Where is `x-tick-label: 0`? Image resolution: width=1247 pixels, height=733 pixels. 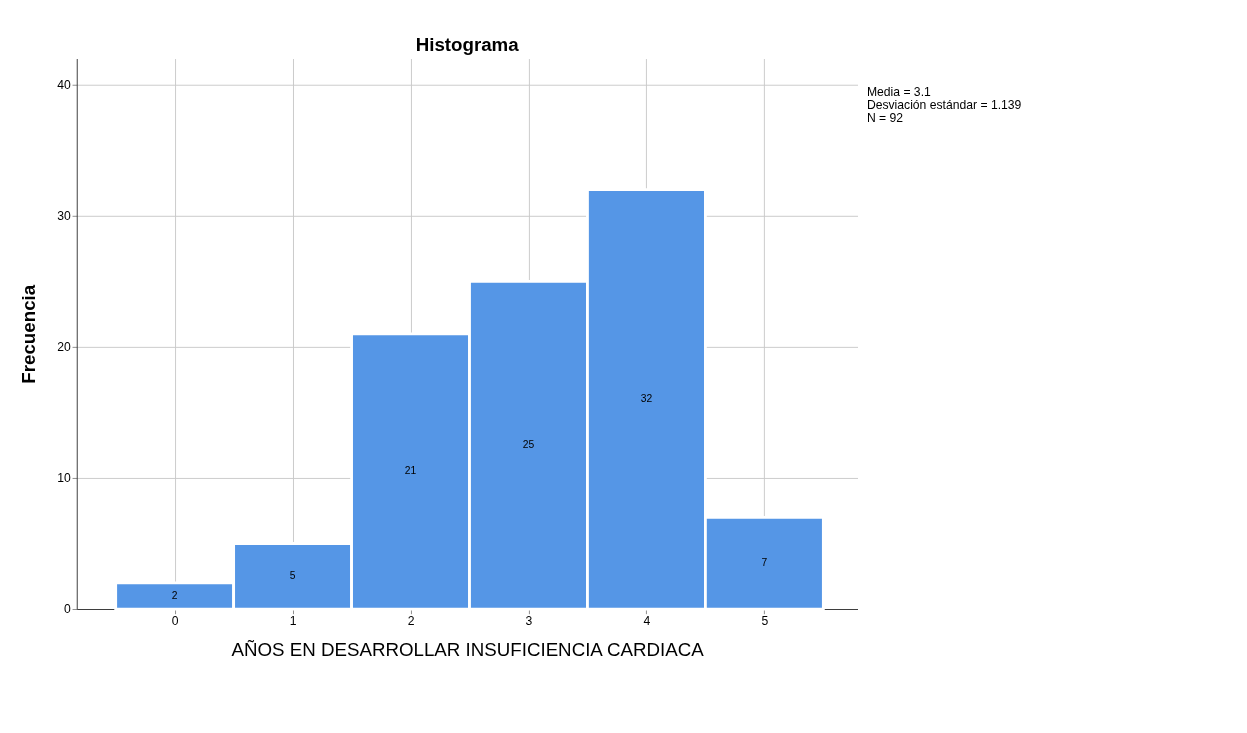 x-tick-label: 0 is located at coordinates (175, 621).